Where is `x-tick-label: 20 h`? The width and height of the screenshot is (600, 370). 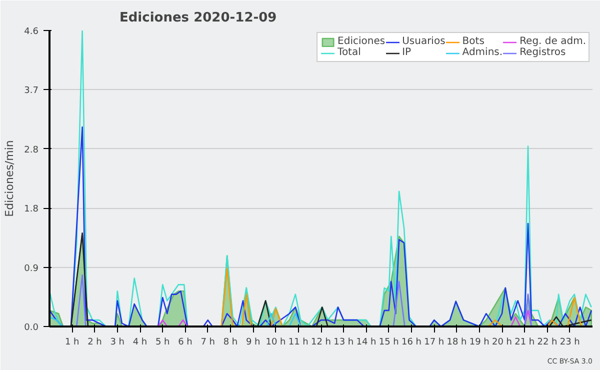 x-tick-label: 20 h is located at coordinates (502, 343).